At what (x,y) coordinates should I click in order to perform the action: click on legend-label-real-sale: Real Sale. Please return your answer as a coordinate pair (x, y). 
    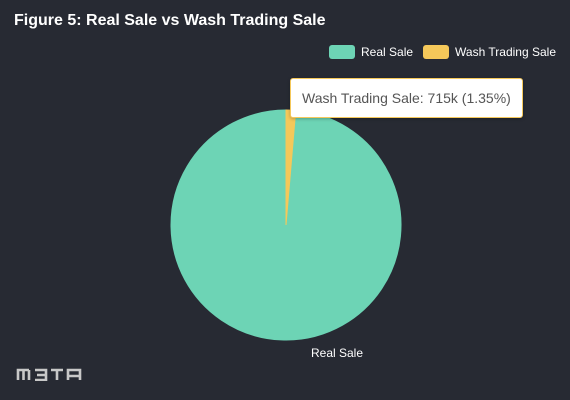
    Looking at the image, I should click on (387, 52).